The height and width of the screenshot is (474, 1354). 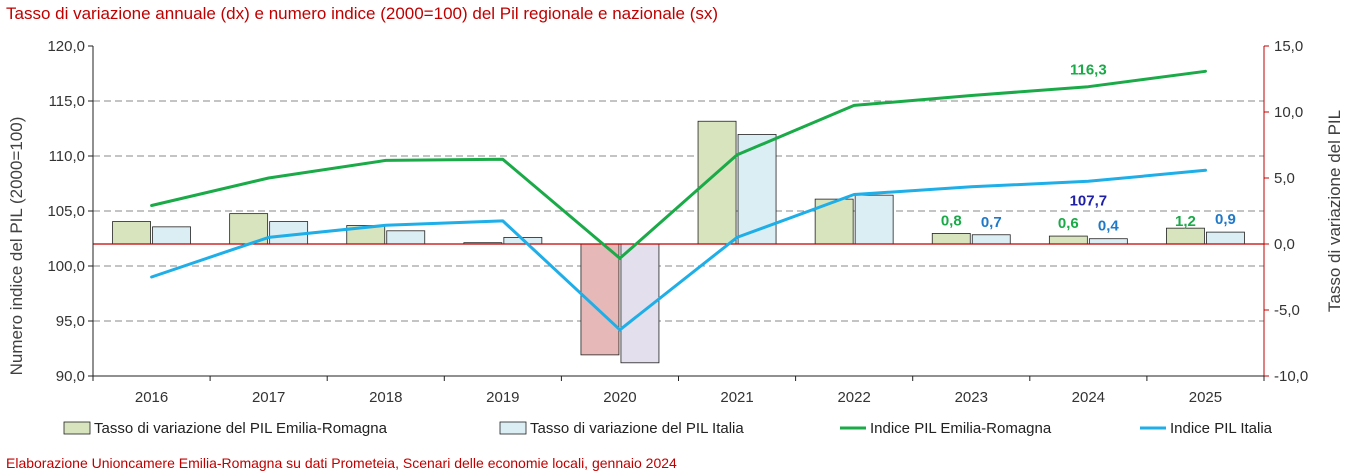 What do you see at coordinates (853, 397) in the screenshot?
I see `x-tick-label: 2022` at bounding box center [853, 397].